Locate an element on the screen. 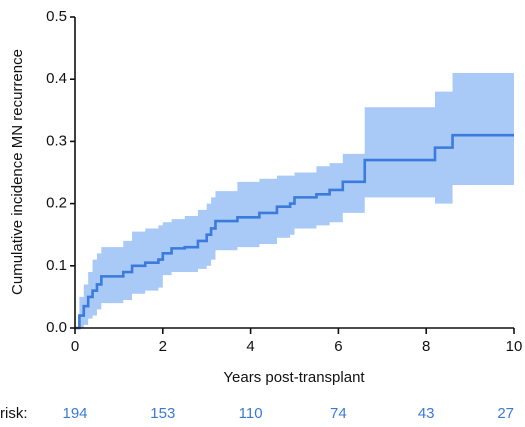 The width and height of the screenshot is (525, 427). risk-count: 43 is located at coordinates (426, 413).